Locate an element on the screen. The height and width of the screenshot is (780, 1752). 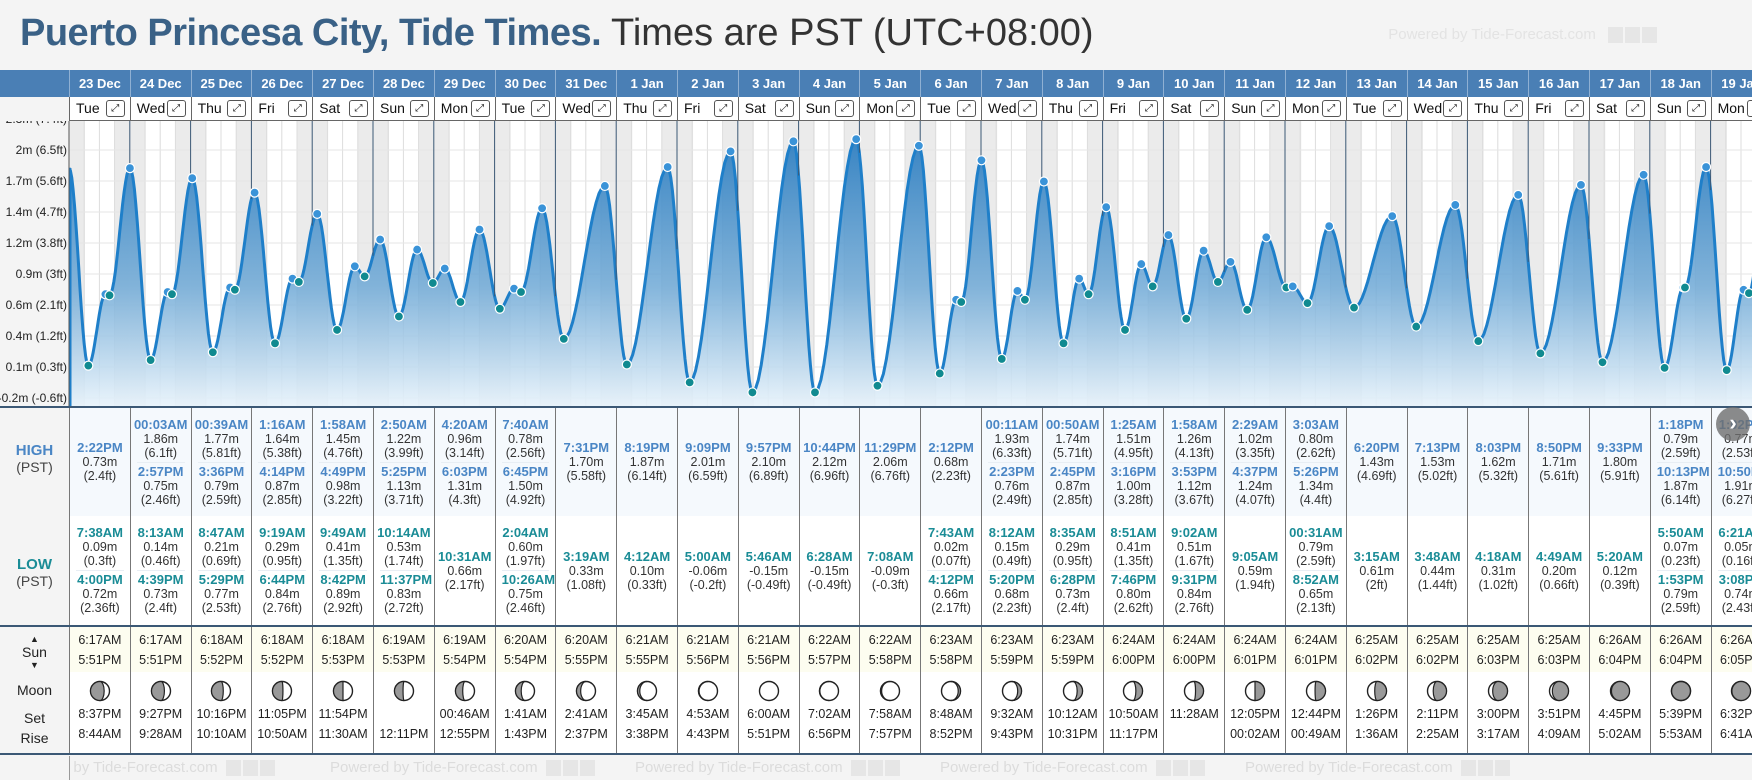
low-tide-height-ft: (1.35ft) is located at coordinates (1133, 561).